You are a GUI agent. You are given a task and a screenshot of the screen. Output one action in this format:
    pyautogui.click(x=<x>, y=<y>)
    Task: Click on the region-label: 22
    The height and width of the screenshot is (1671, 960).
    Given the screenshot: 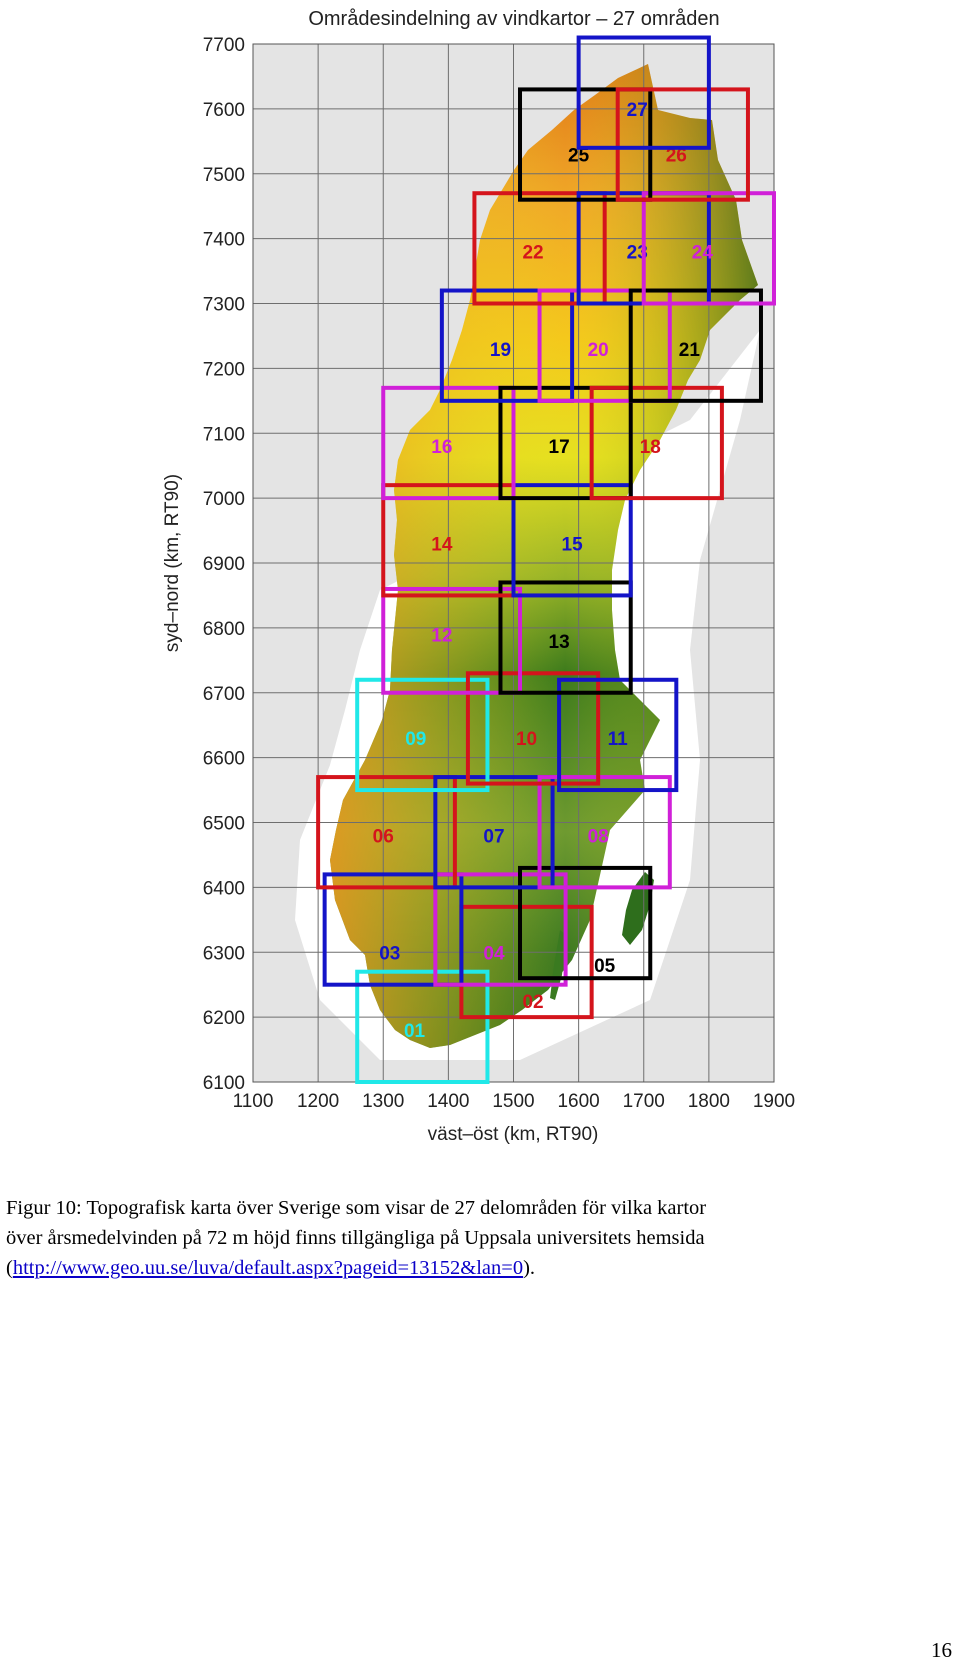 What is the action you would take?
    pyautogui.click(x=532, y=253)
    